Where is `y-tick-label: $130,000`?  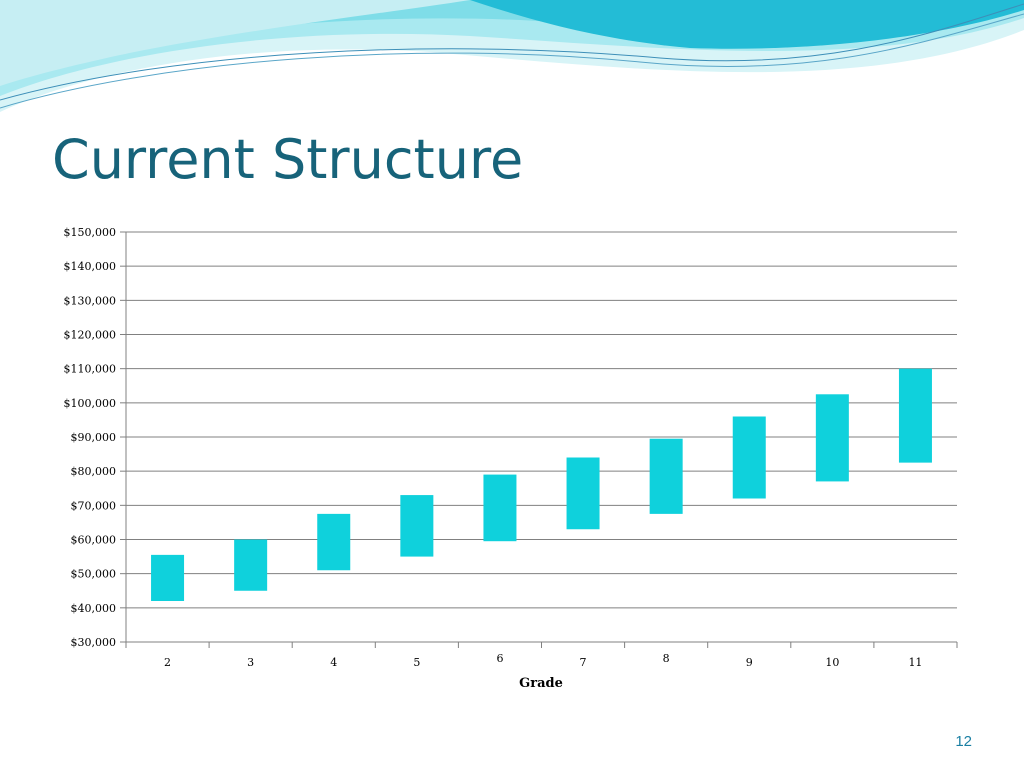
y-tick-label: $130,000 is located at coordinates (90, 300).